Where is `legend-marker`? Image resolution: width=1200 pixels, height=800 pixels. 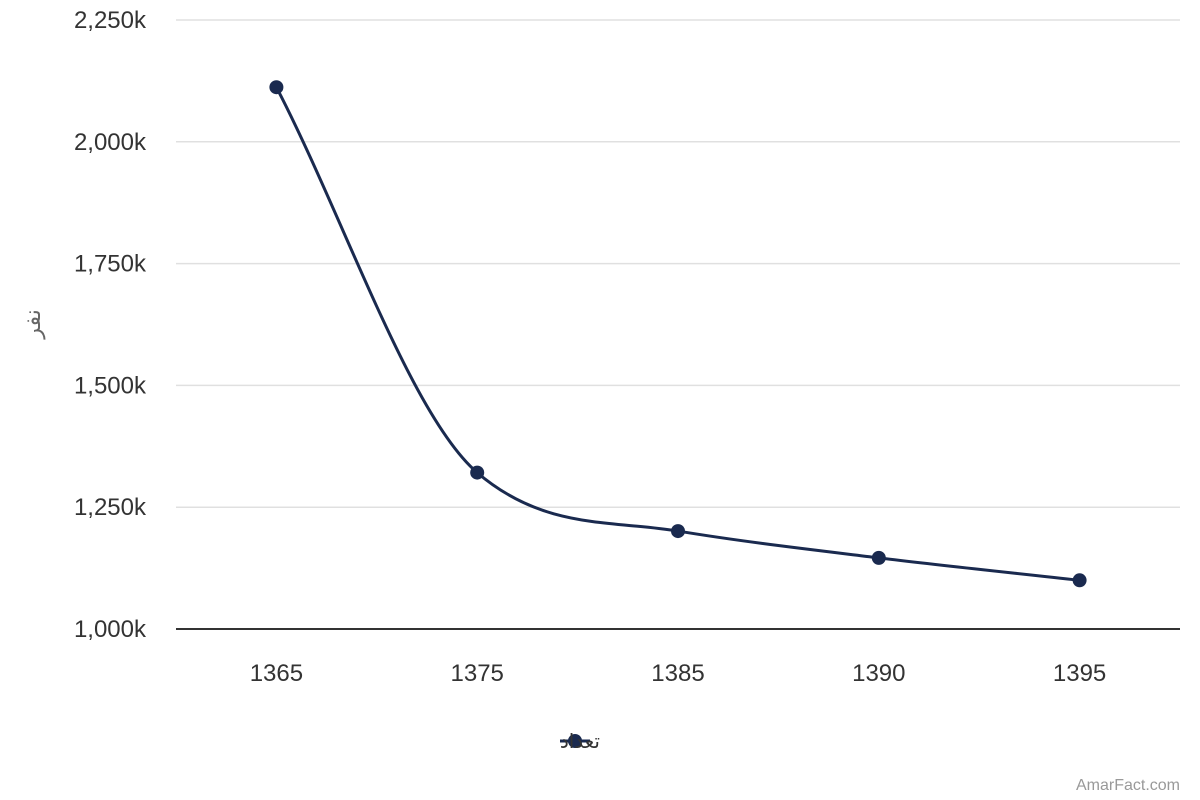
legend-marker is located at coordinates (575, 741).